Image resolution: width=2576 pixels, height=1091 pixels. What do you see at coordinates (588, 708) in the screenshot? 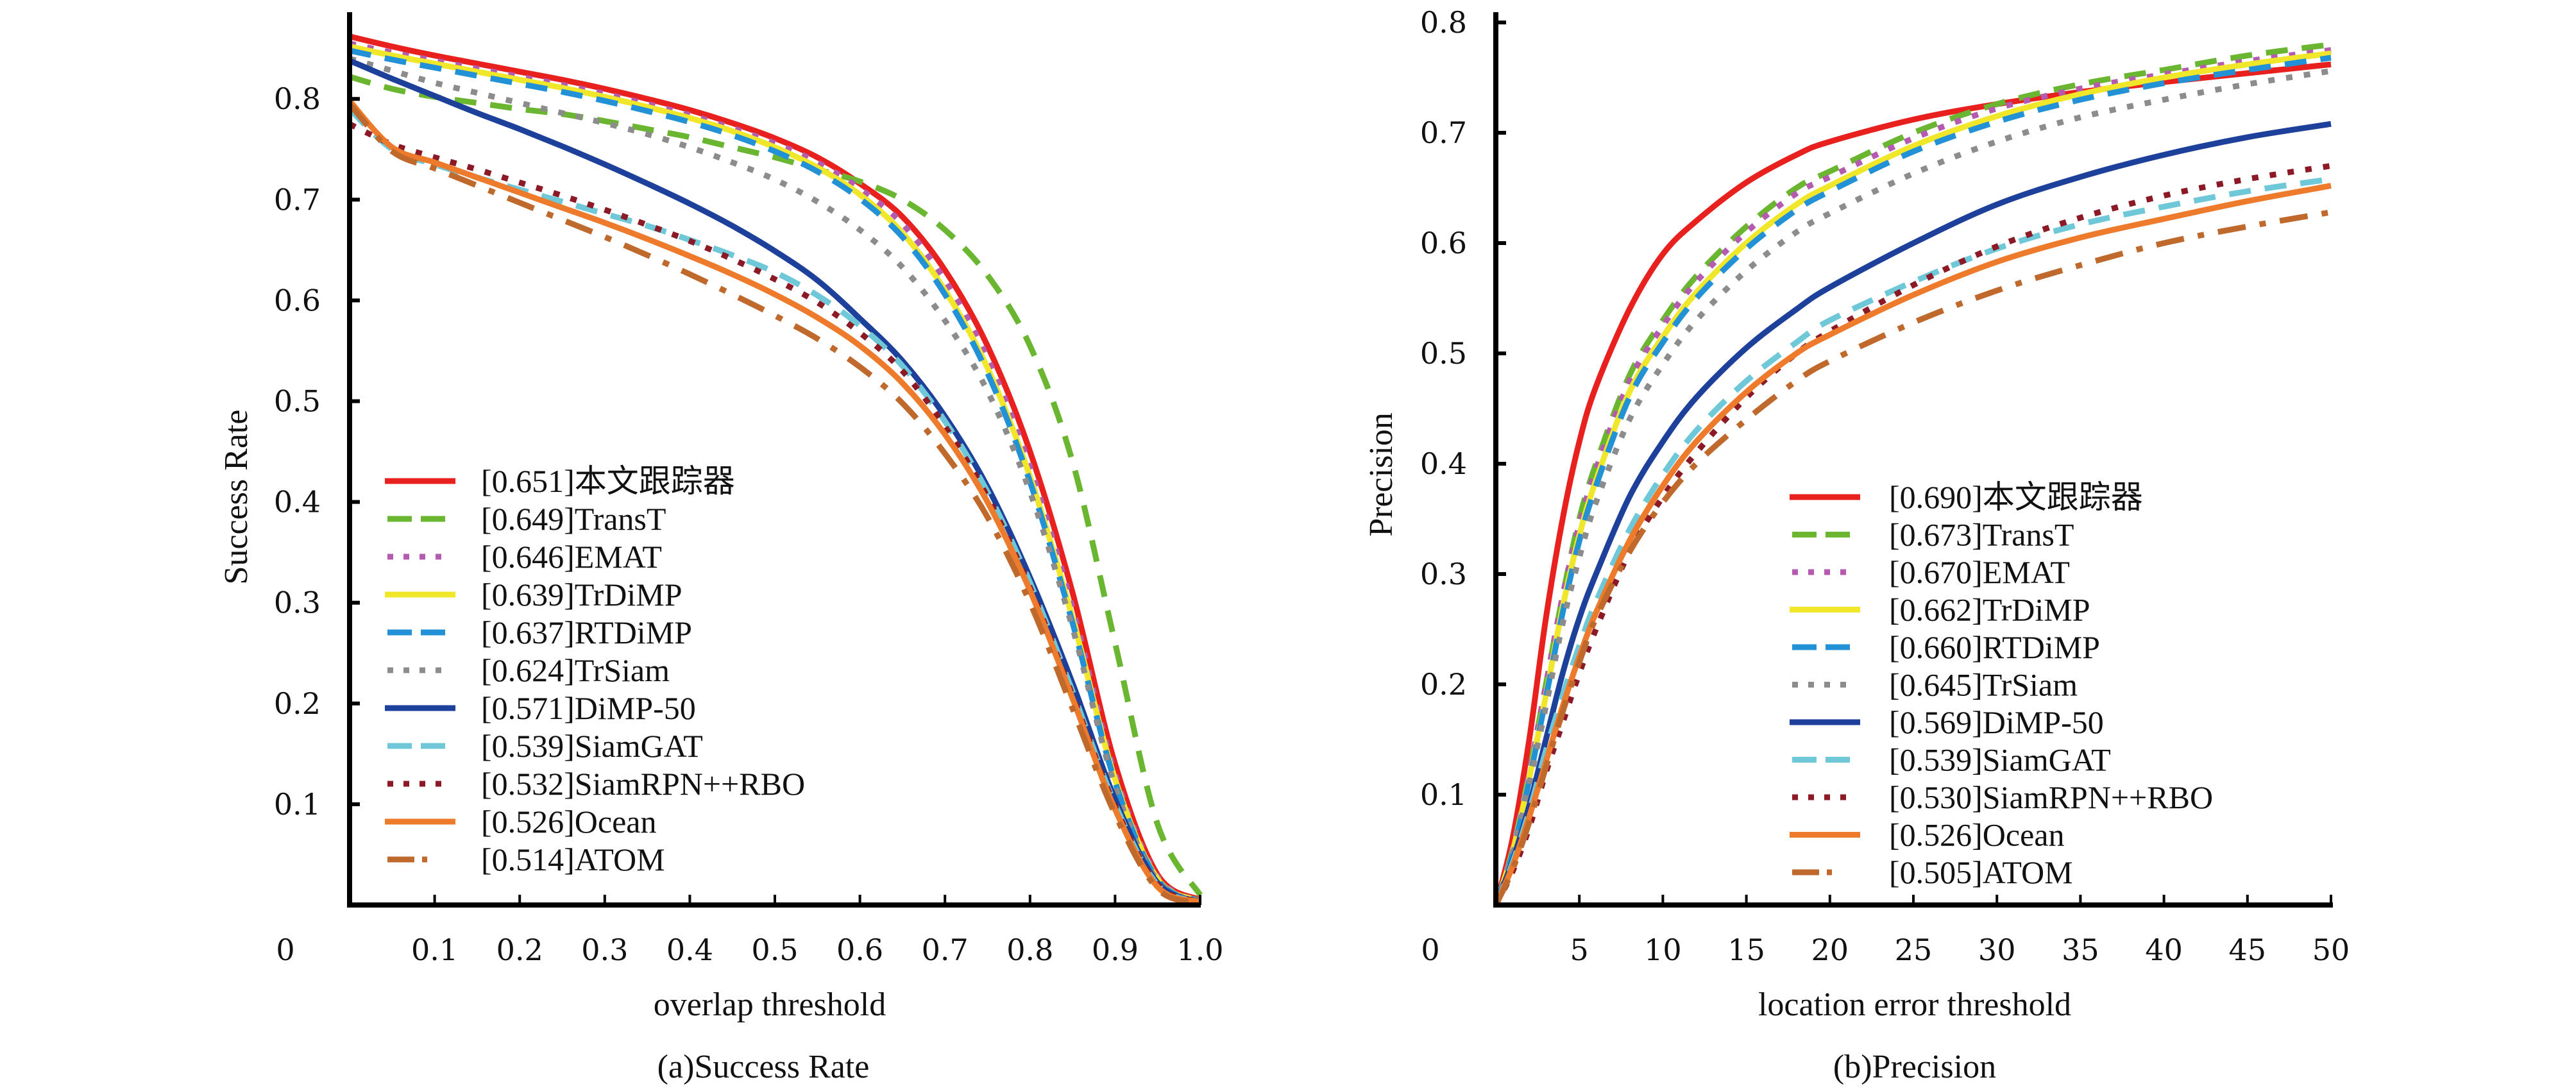
I see `legend-label: [0.571]DiMP-50` at bounding box center [588, 708].